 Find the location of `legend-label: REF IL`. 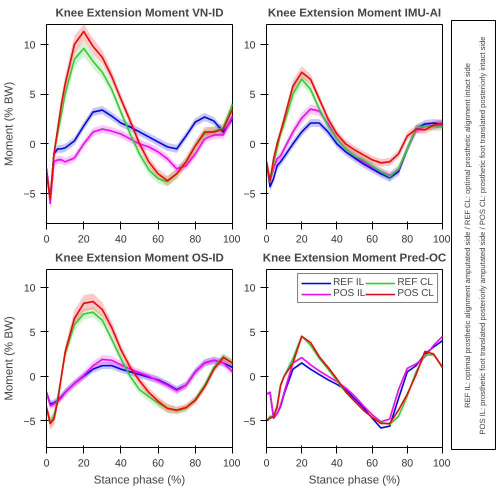

legend-label: REF IL is located at coordinates (348, 282).